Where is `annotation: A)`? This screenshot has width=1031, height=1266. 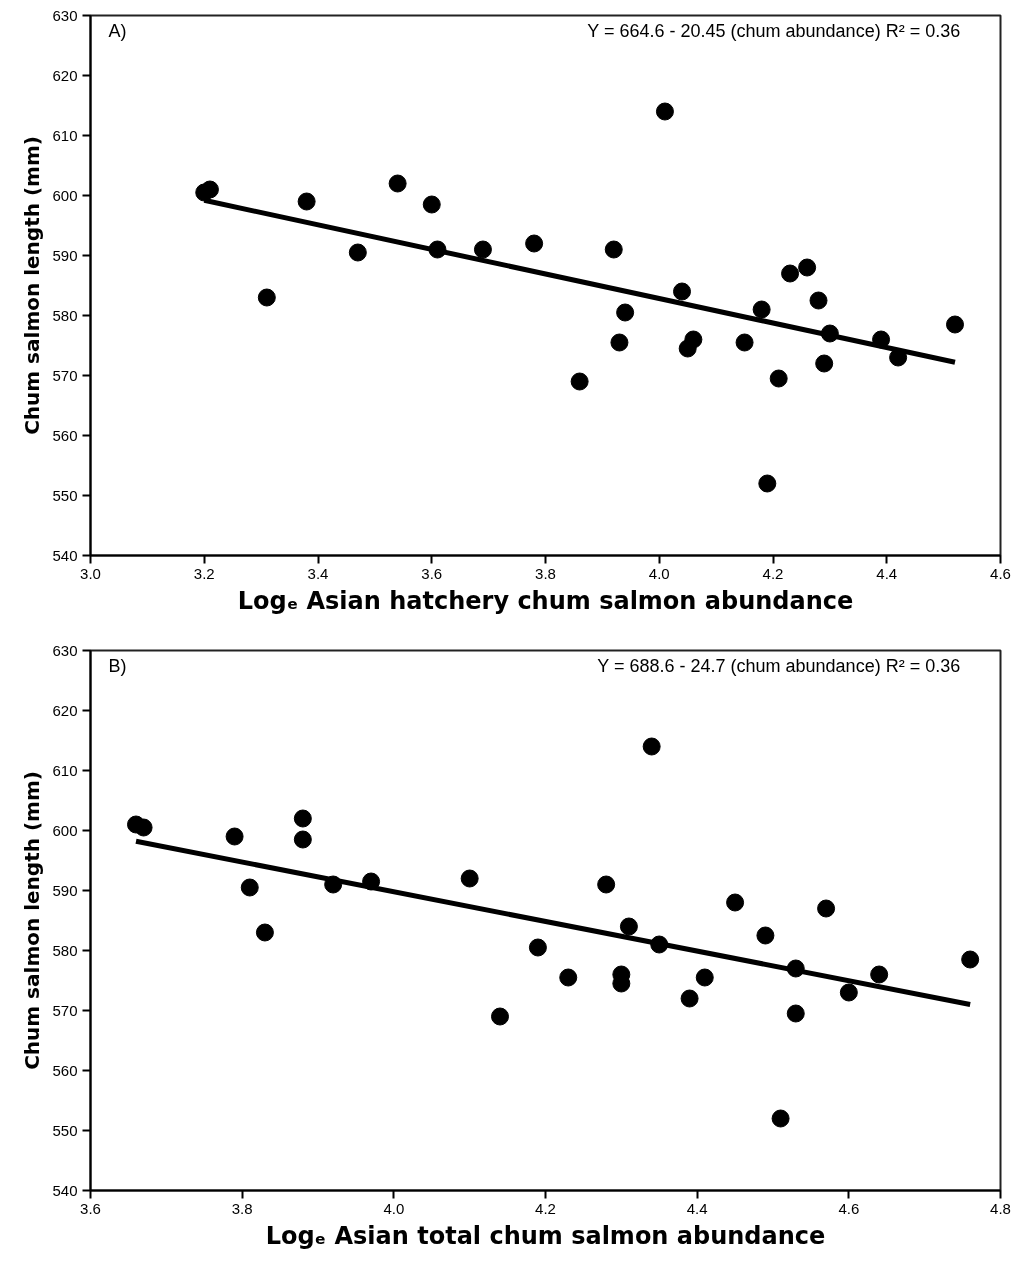 annotation: A) is located at coordinates (117, 30).